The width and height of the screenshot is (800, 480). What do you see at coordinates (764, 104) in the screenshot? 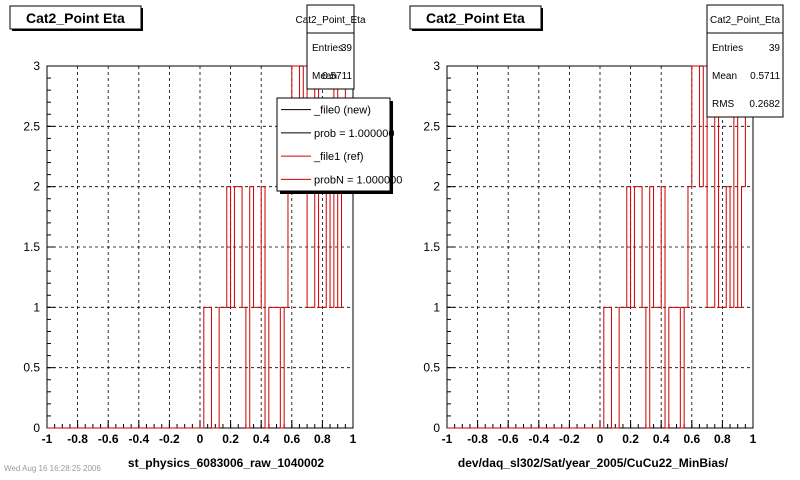
I see `stats-value: 0.2682` at bounding box center [764, 104].